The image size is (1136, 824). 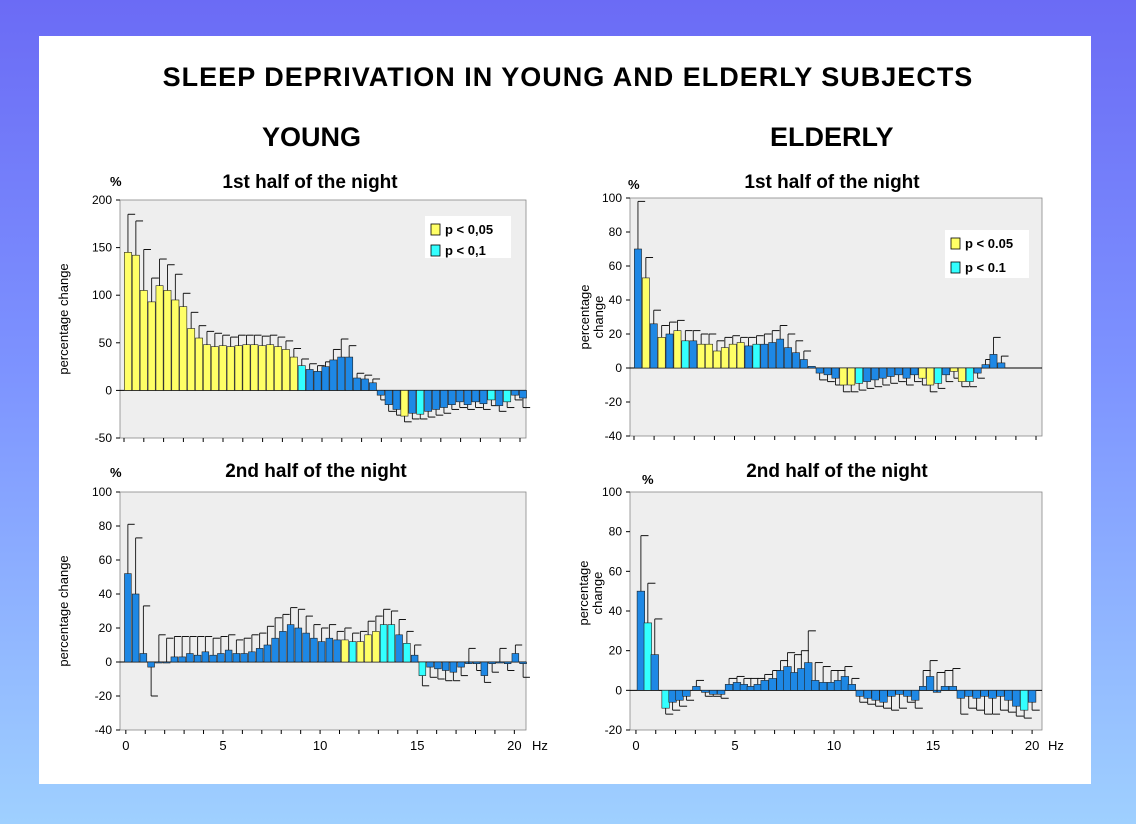 I want to click on percent-unit-label: %, so click(x=116, y=181).